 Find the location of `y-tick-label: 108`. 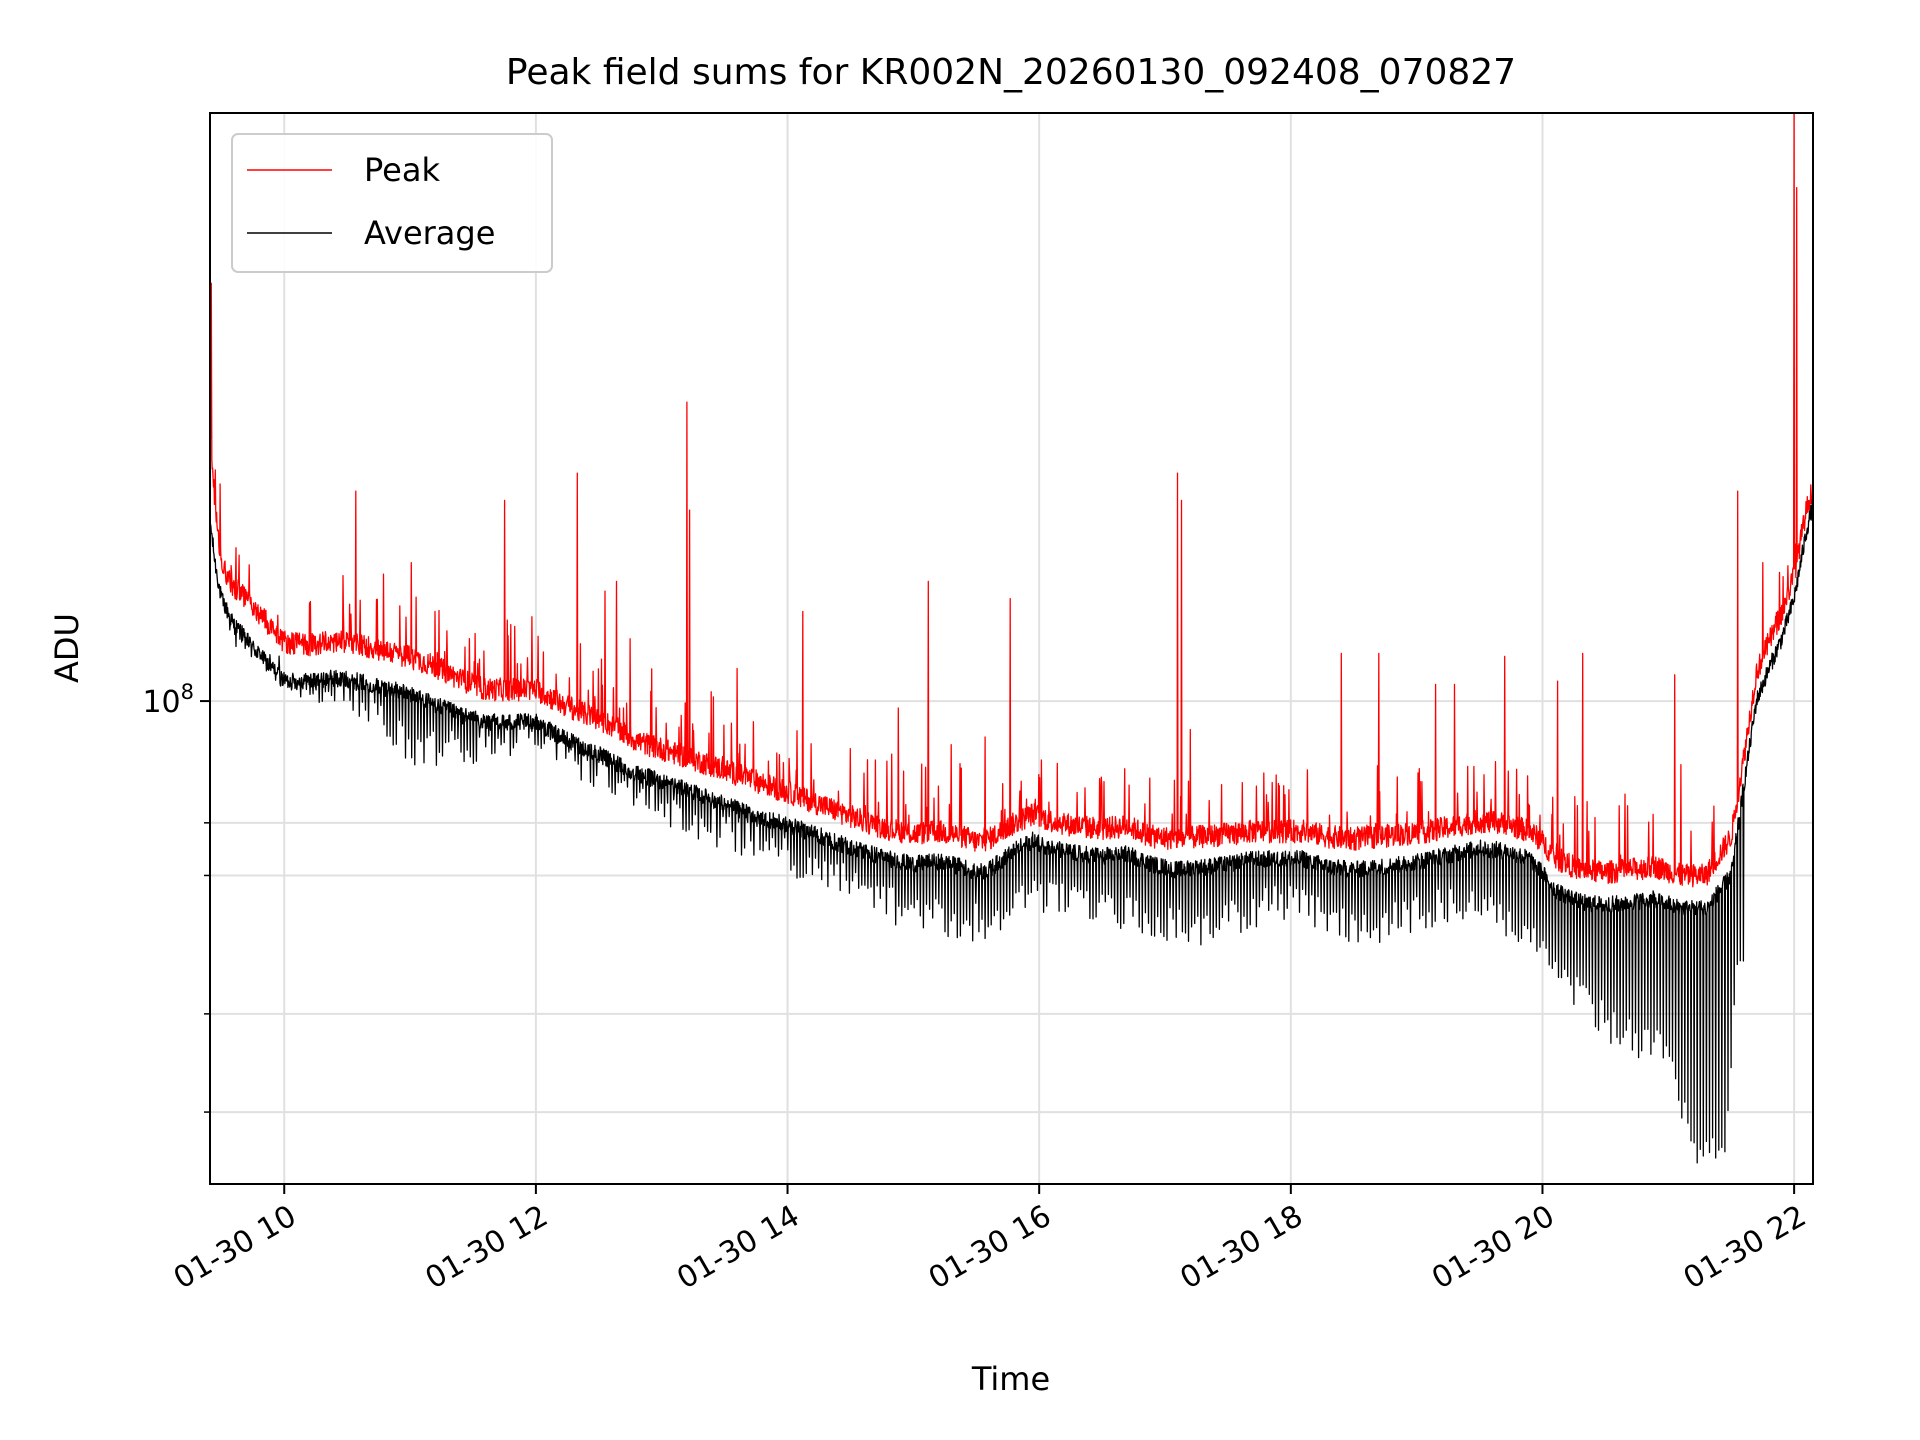

y-tick-label: 108 is located at coordinates (168, 700).